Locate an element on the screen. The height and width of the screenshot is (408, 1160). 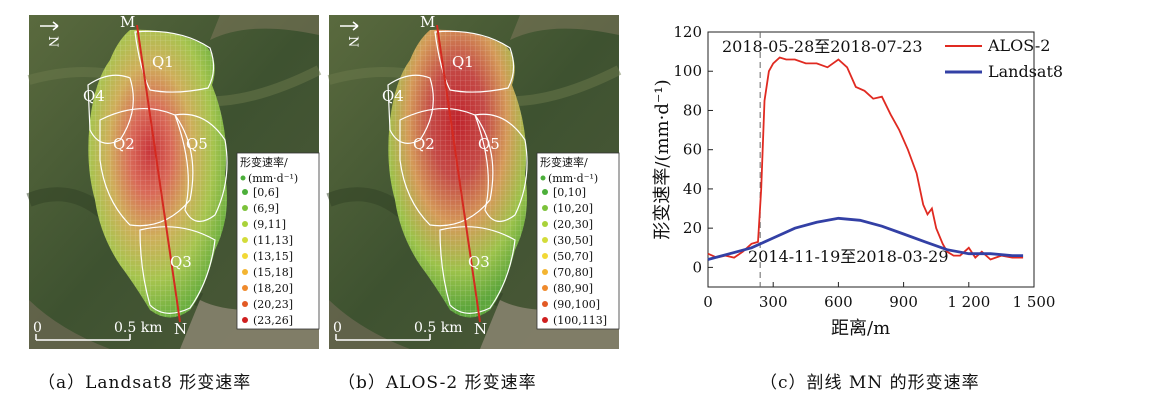
annotation-landsat-period: 2014-11-19至2018-03-29 is located at coordinates (848, 256).